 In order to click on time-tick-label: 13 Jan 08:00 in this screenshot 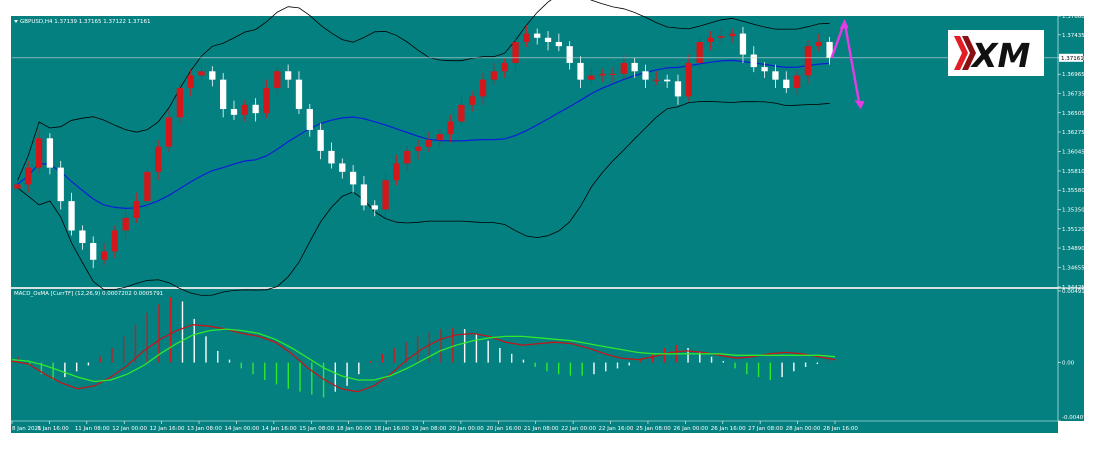, I will do `click(204, 429)`.